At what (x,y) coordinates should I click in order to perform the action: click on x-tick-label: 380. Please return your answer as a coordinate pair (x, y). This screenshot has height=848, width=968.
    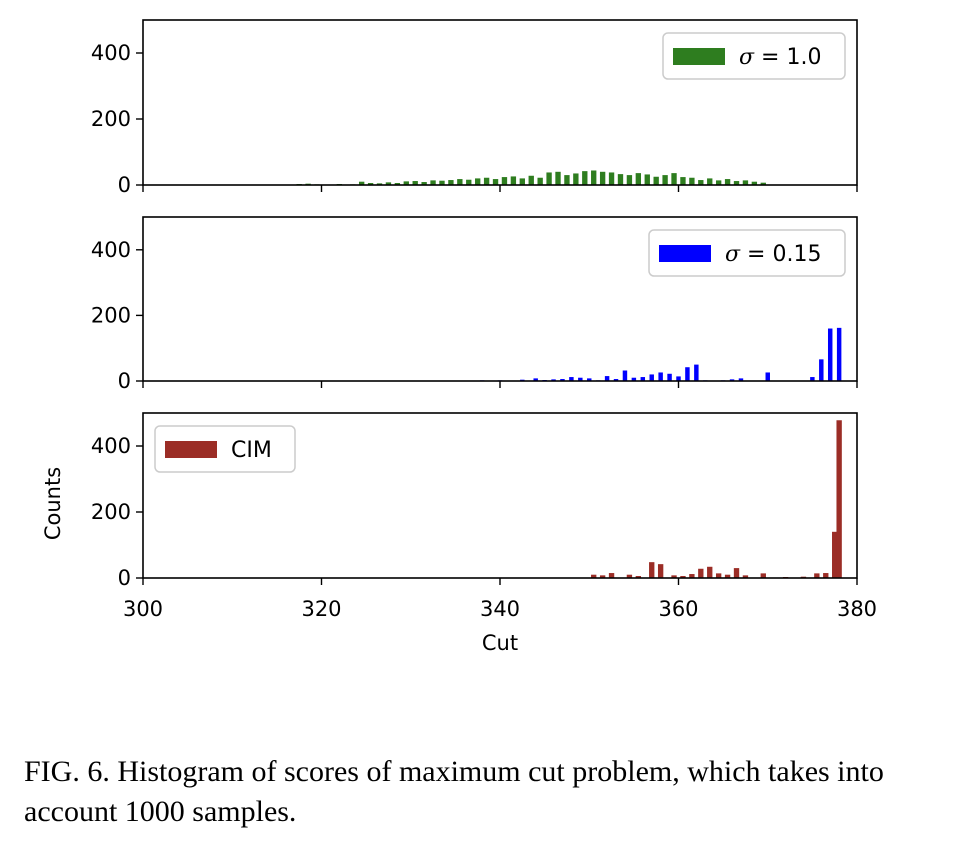
    Looking at the image, I should click on (857, 609).